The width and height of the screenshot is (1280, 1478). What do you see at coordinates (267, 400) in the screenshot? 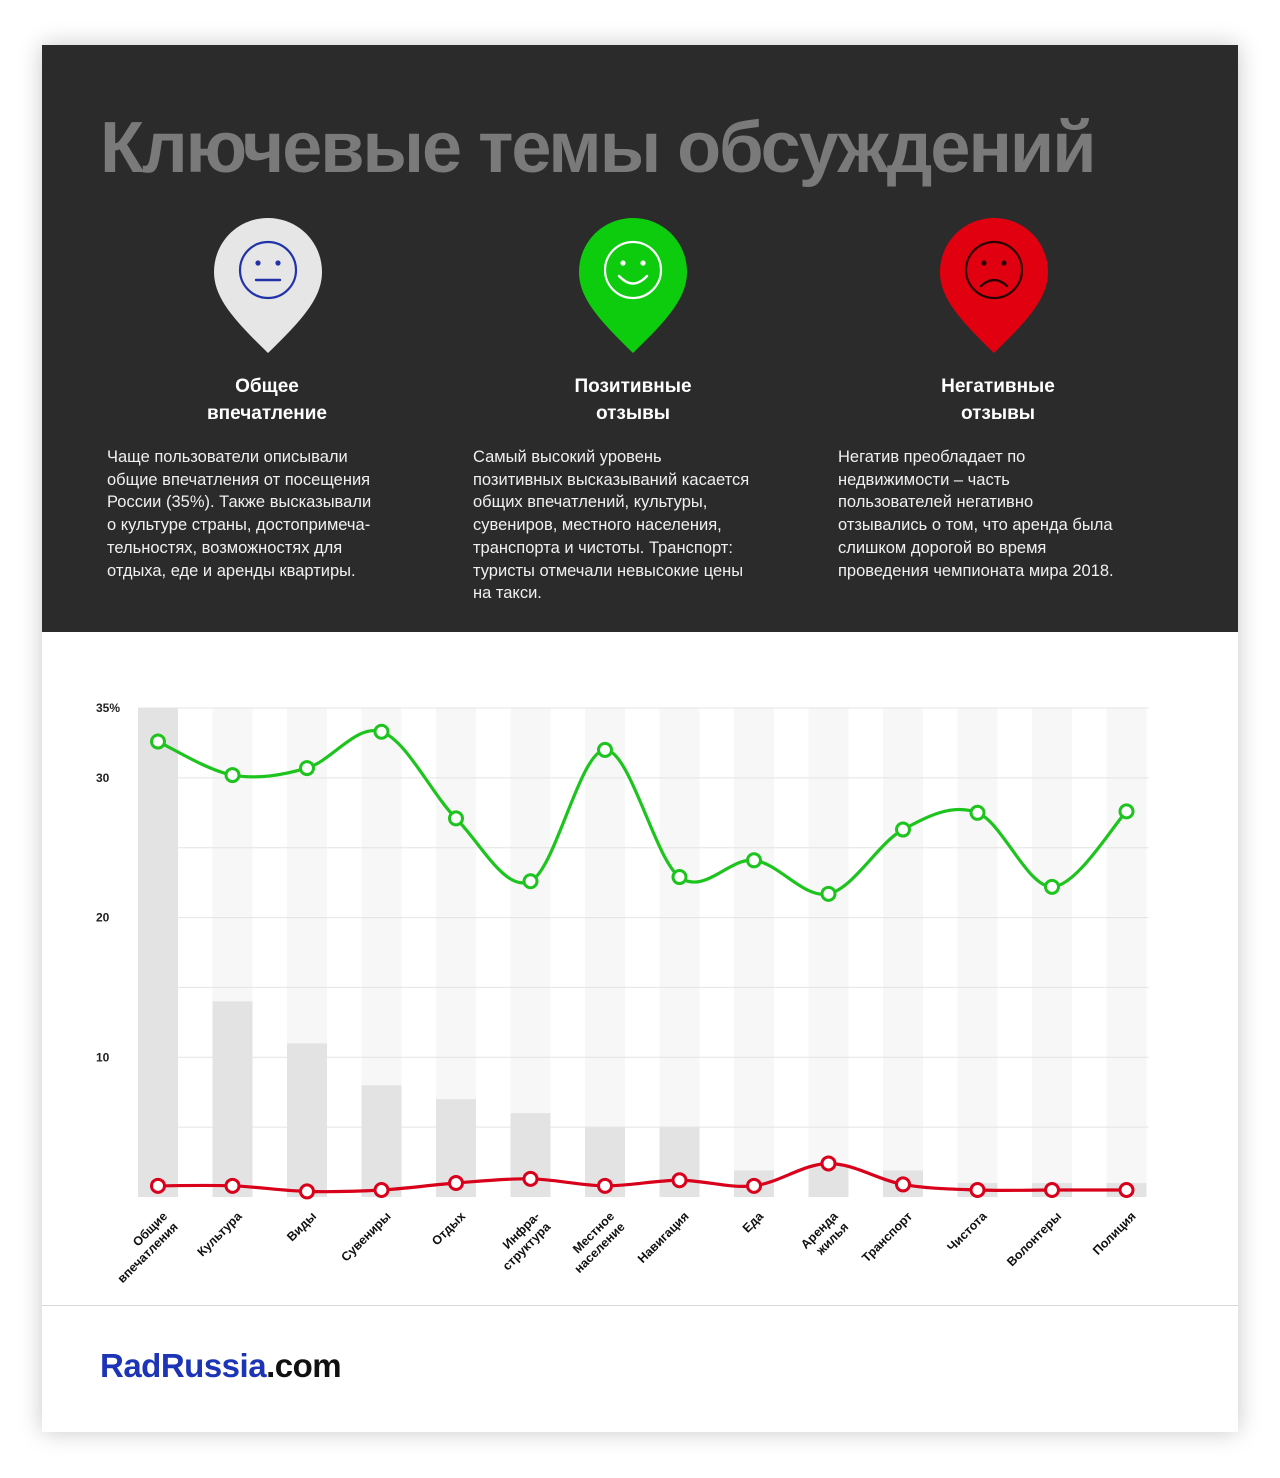
I see `column-heading: Общее впечатление` at bounding box center [267, 400].